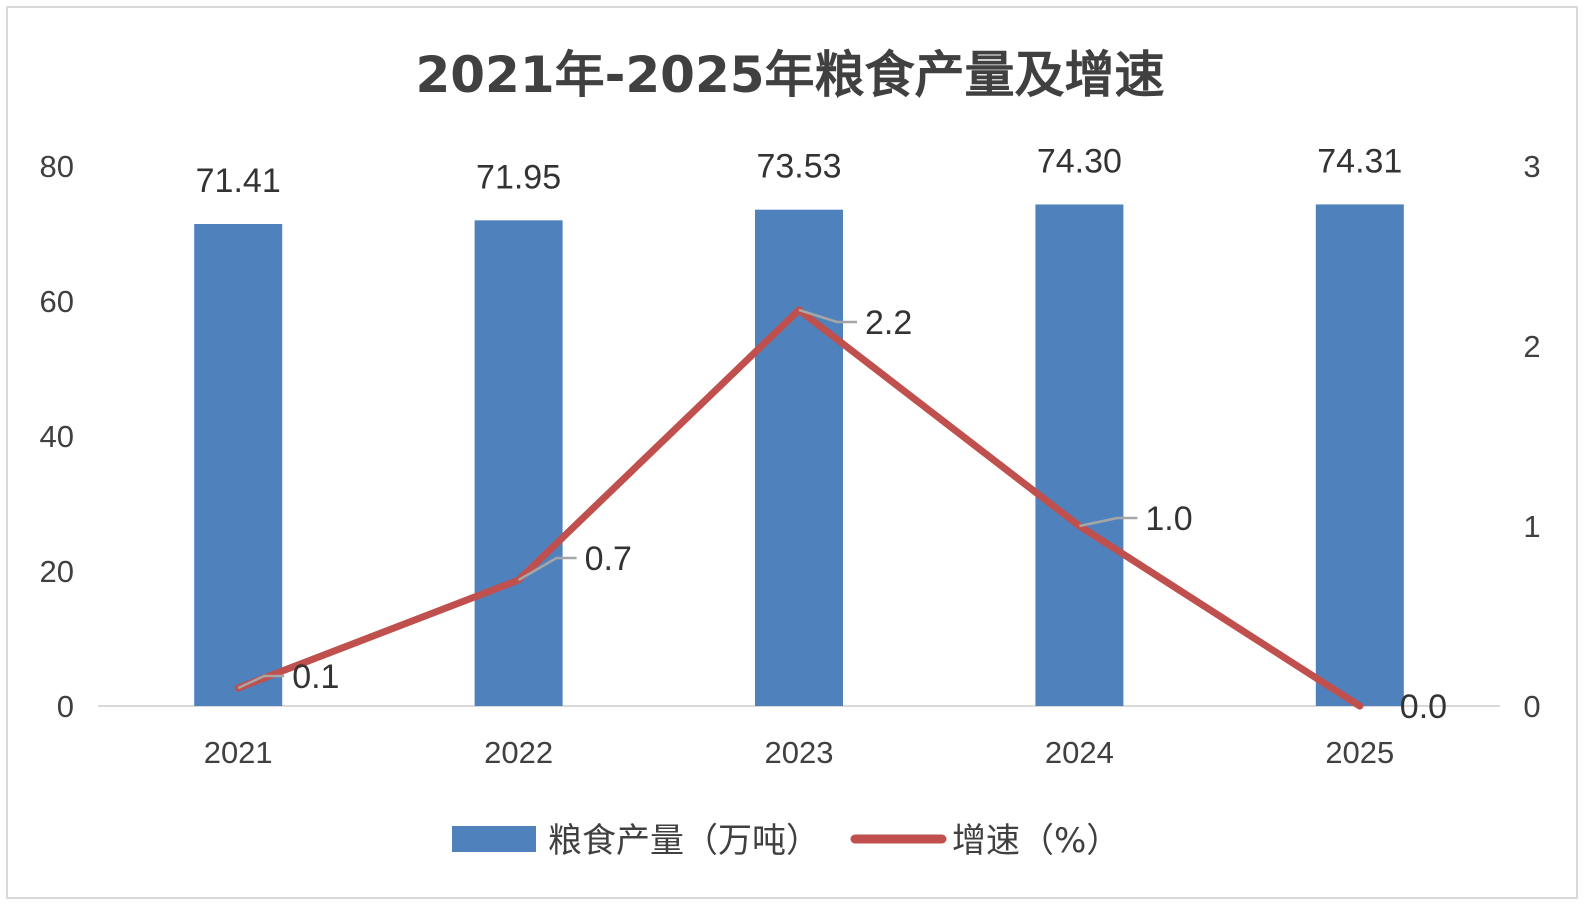 The image size is (1586, 905). Describe the element at coordinates (1079, 161) in the screenshot. I see `bar-value-label: 74.30` at that location.